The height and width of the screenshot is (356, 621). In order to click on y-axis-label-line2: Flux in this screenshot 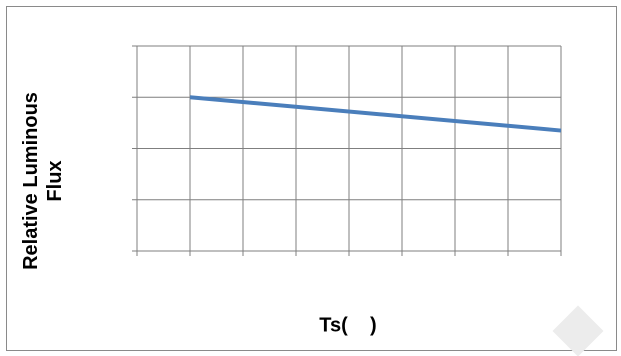, I will do `click(55, 181)`.